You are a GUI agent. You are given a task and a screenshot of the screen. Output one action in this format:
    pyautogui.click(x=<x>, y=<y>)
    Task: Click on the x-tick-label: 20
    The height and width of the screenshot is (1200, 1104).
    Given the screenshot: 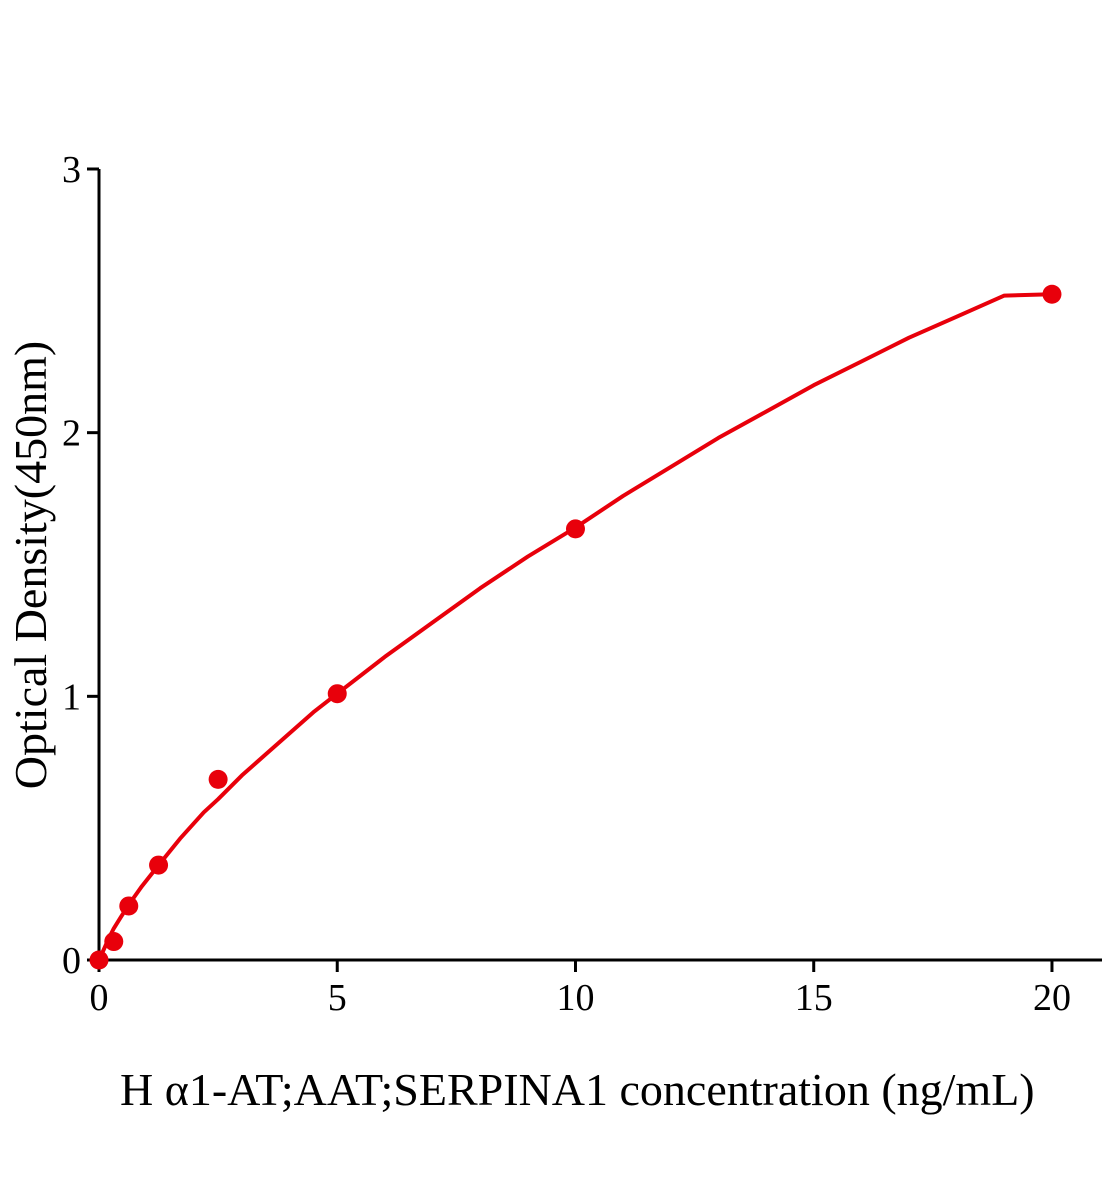 What is the action you would take?
    pyautogui.click(x=1052, y=998)
    